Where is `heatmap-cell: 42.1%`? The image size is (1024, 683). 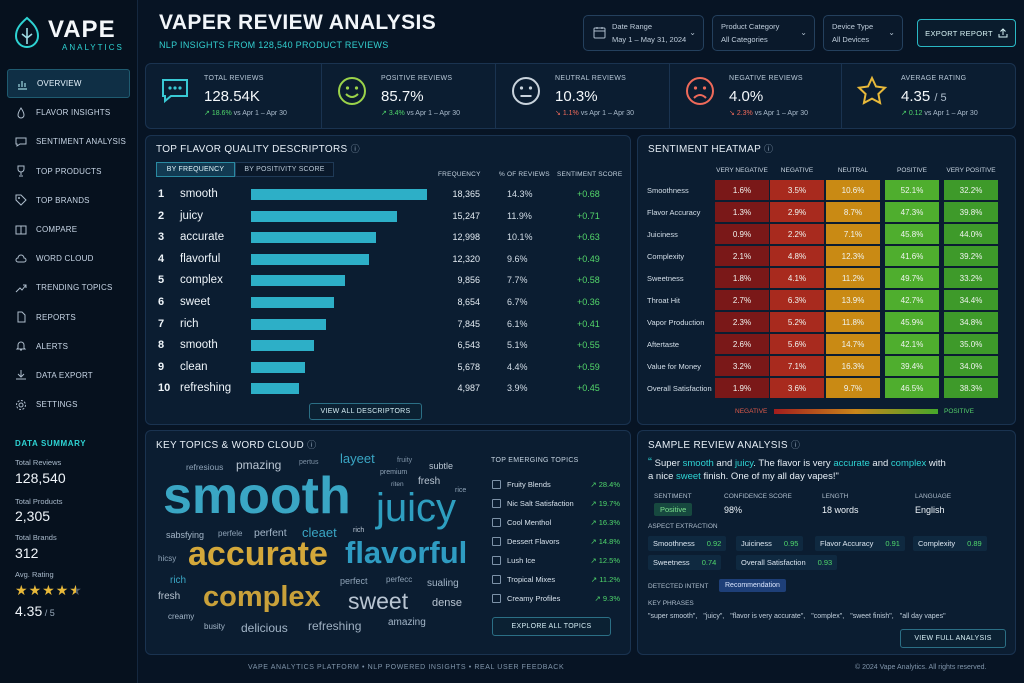
heatmap-cell: 42.1% is located at coordinates (912, 344).